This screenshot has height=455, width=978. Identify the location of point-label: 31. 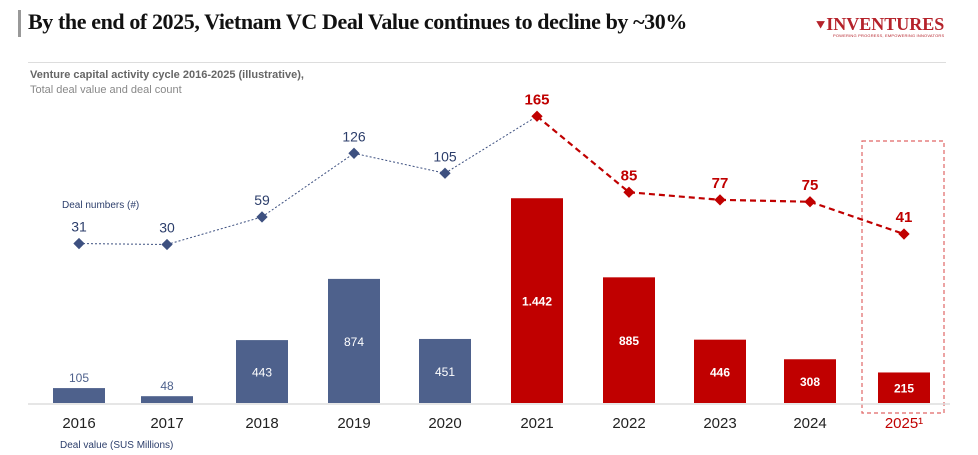
(79, 227).